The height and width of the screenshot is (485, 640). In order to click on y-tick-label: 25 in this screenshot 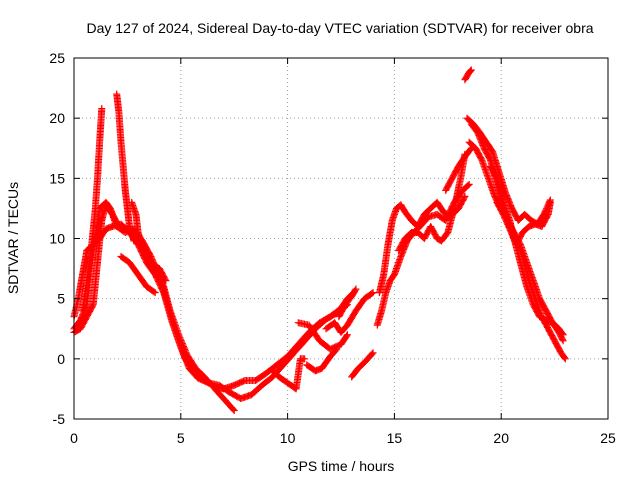, I will do `click(57, 58)`.